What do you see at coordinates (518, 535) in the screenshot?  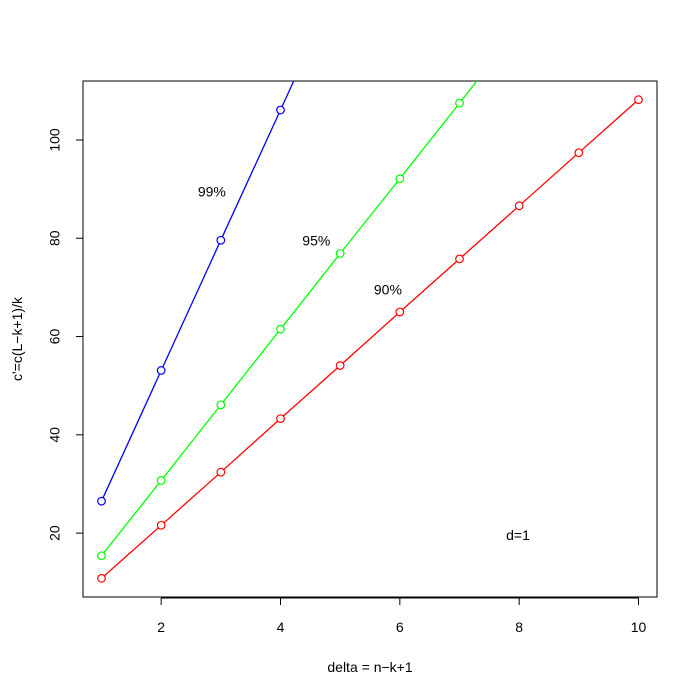 I see `annotation-d: d=1` at bounding box center [518, 535].